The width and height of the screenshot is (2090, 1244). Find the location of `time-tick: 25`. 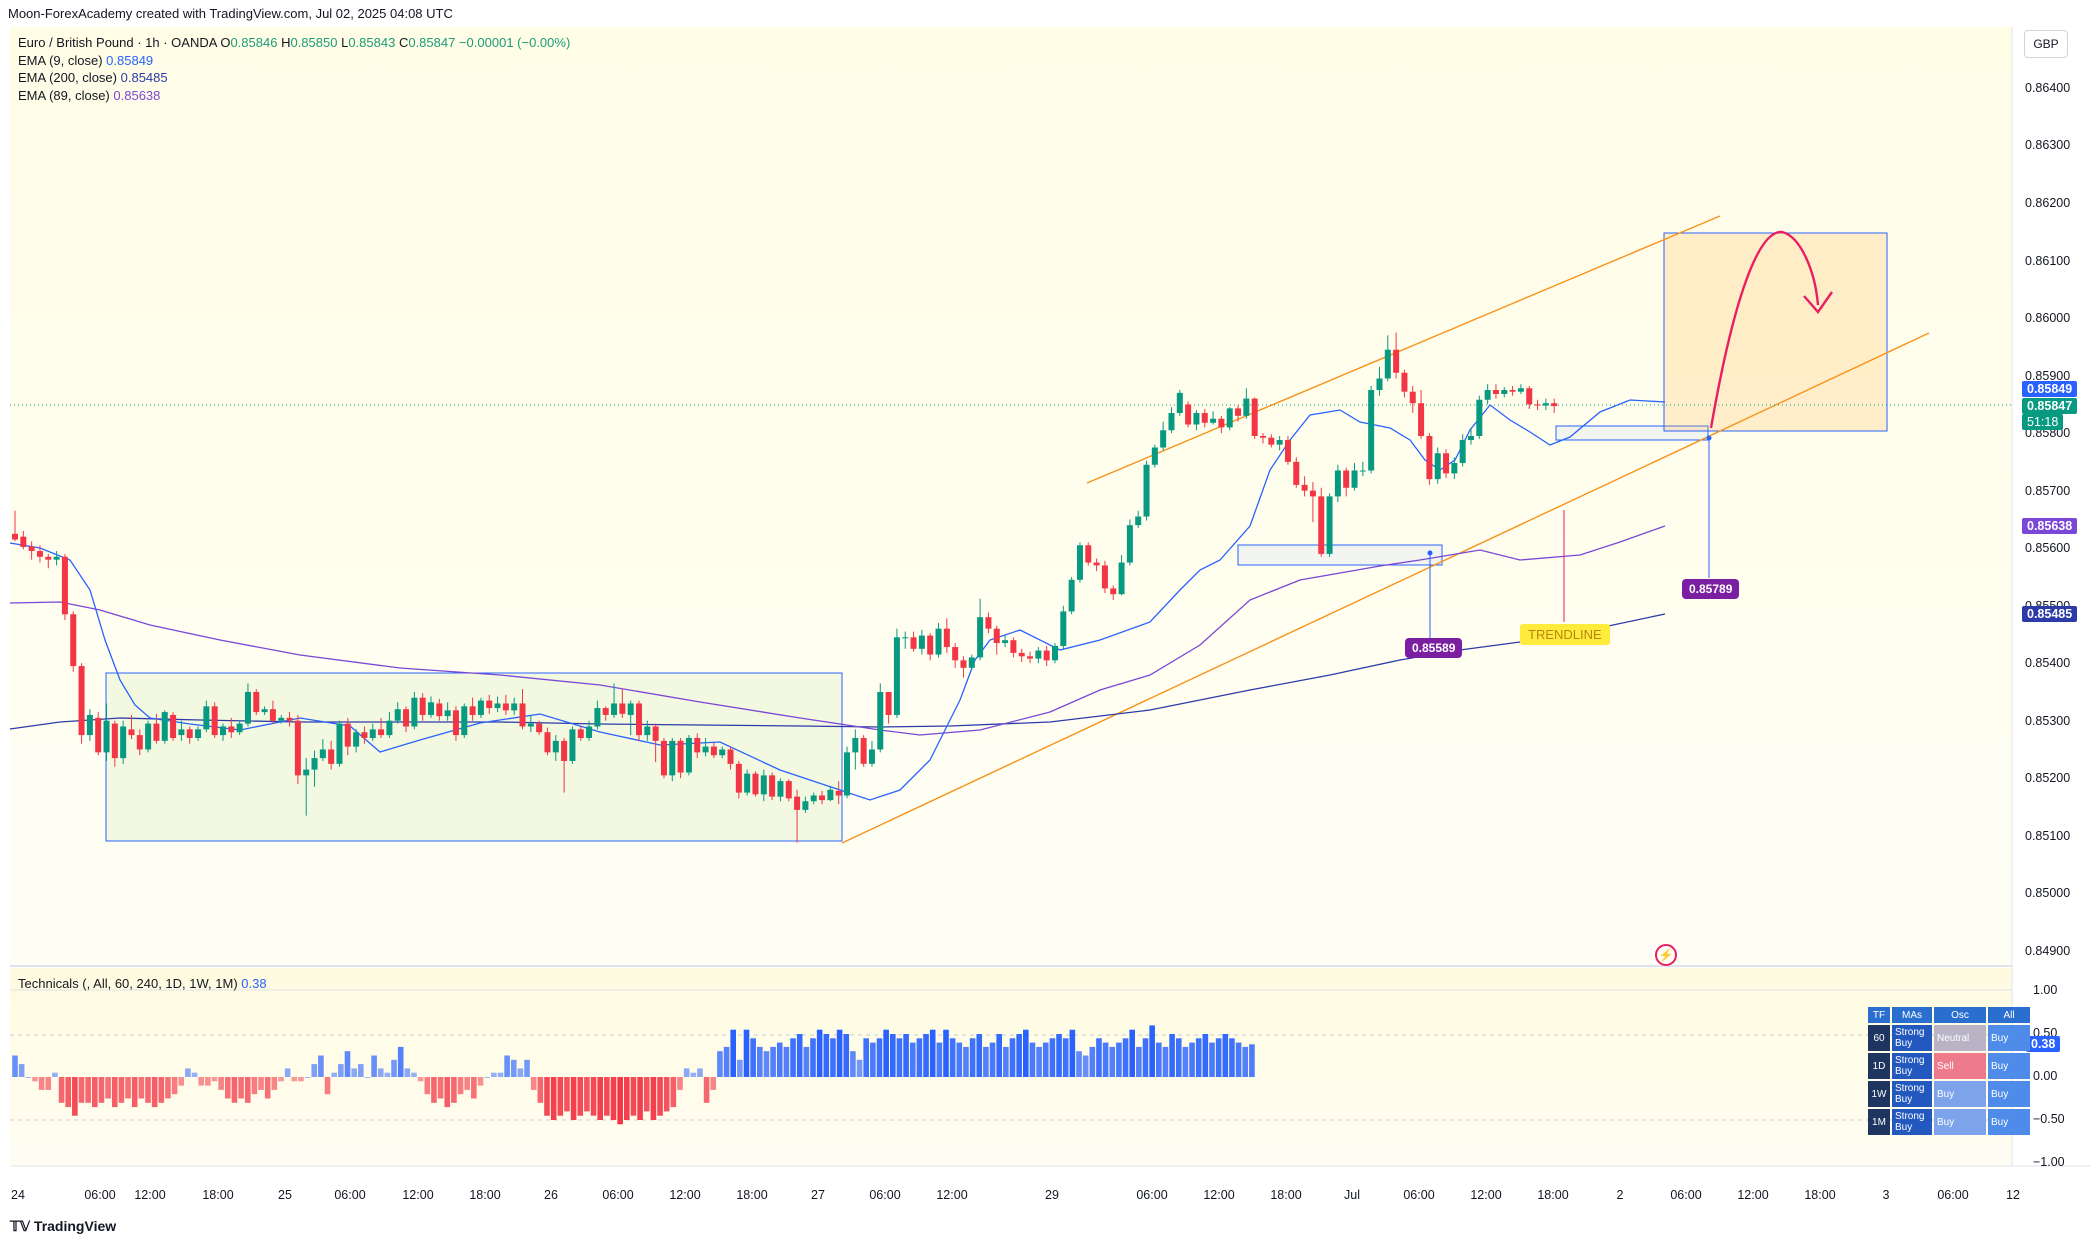

time-tick: 25 is located at coordinates (285, 1195).